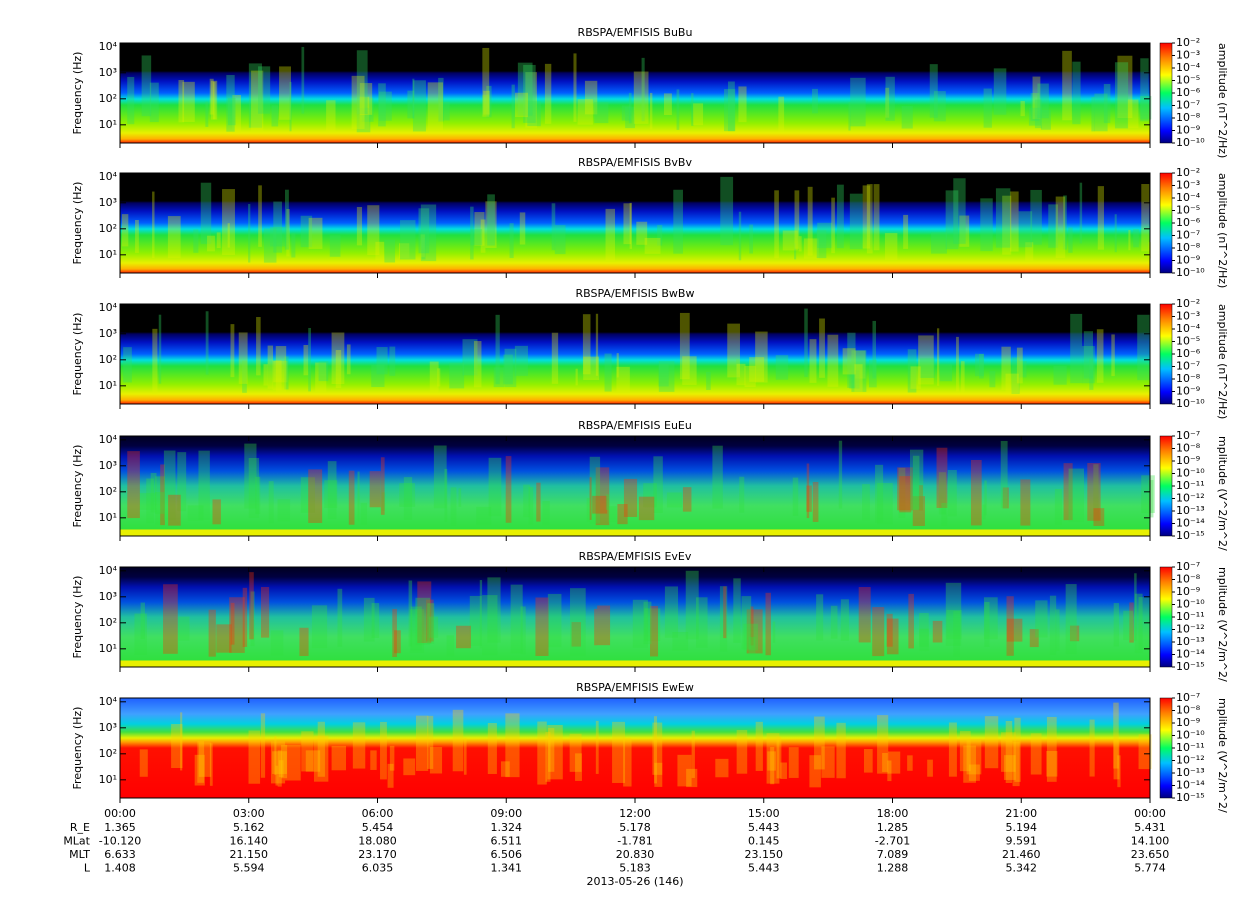 This screenshot has width=1248, height=899. Describe the element at coordinates (1190, 142) in the screenshot. I see `colorbar-tick-label: 10⁻¹⁰` at that location.